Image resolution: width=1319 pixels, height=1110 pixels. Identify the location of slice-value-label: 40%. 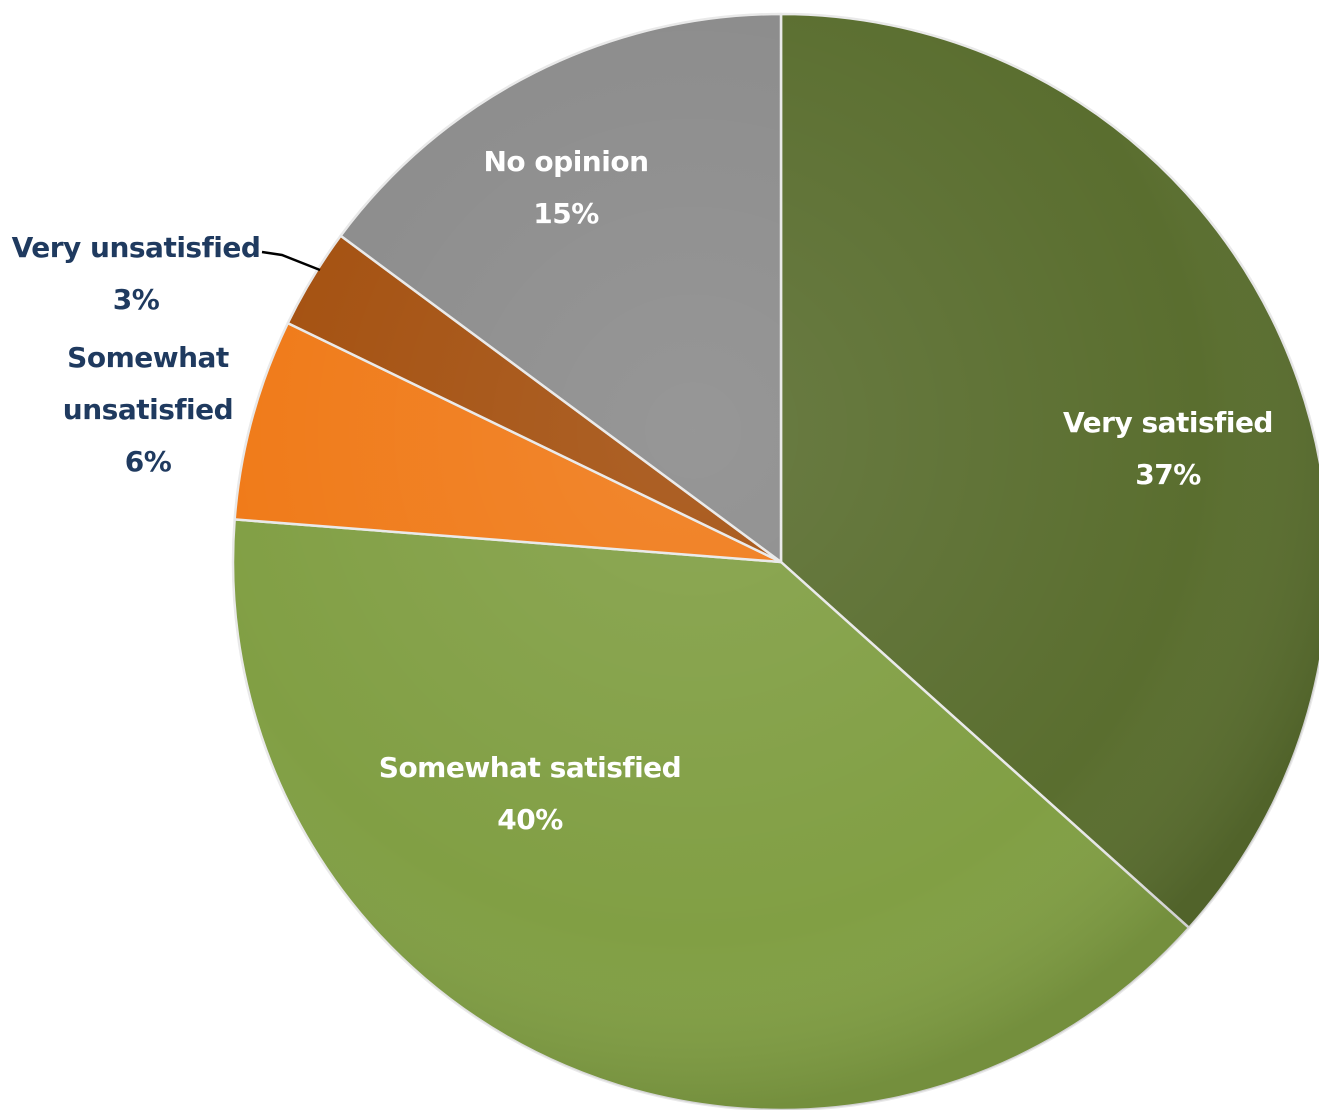
(530, 819).